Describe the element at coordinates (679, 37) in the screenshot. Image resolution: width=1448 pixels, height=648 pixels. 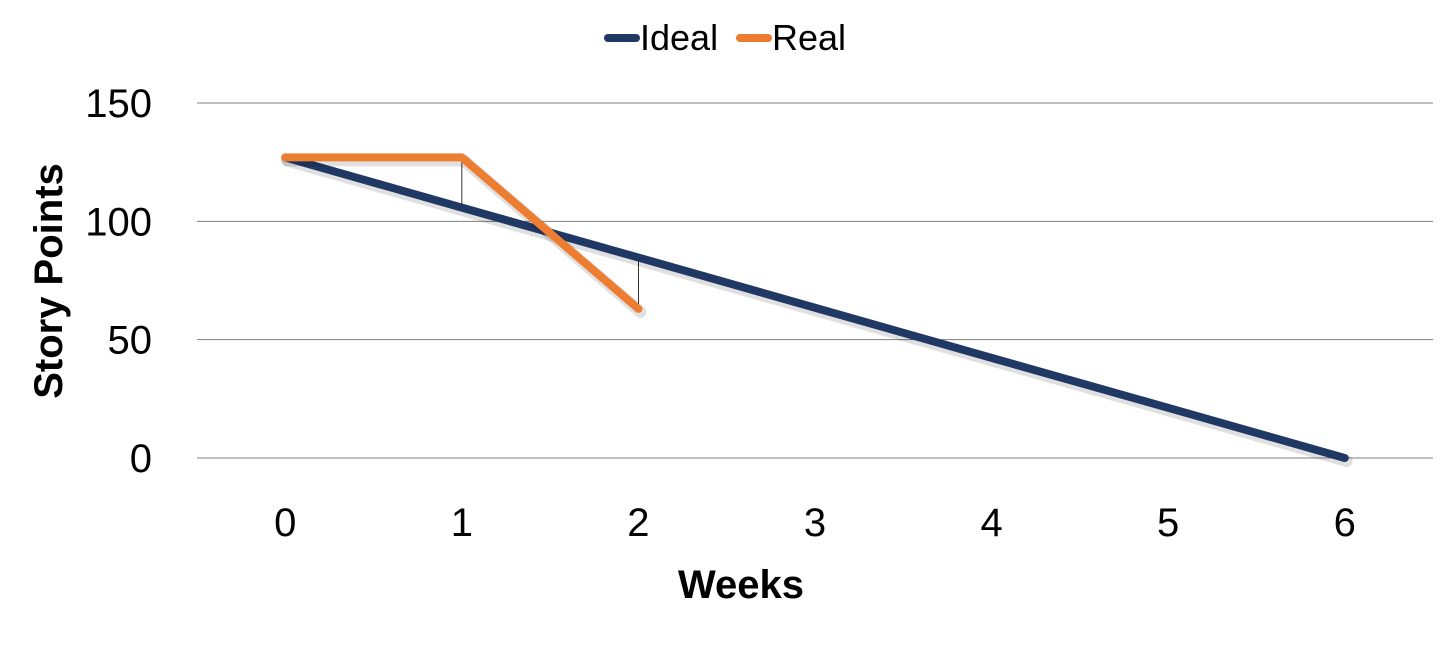
I see `legend-label-ideal: Ideal` at that location.